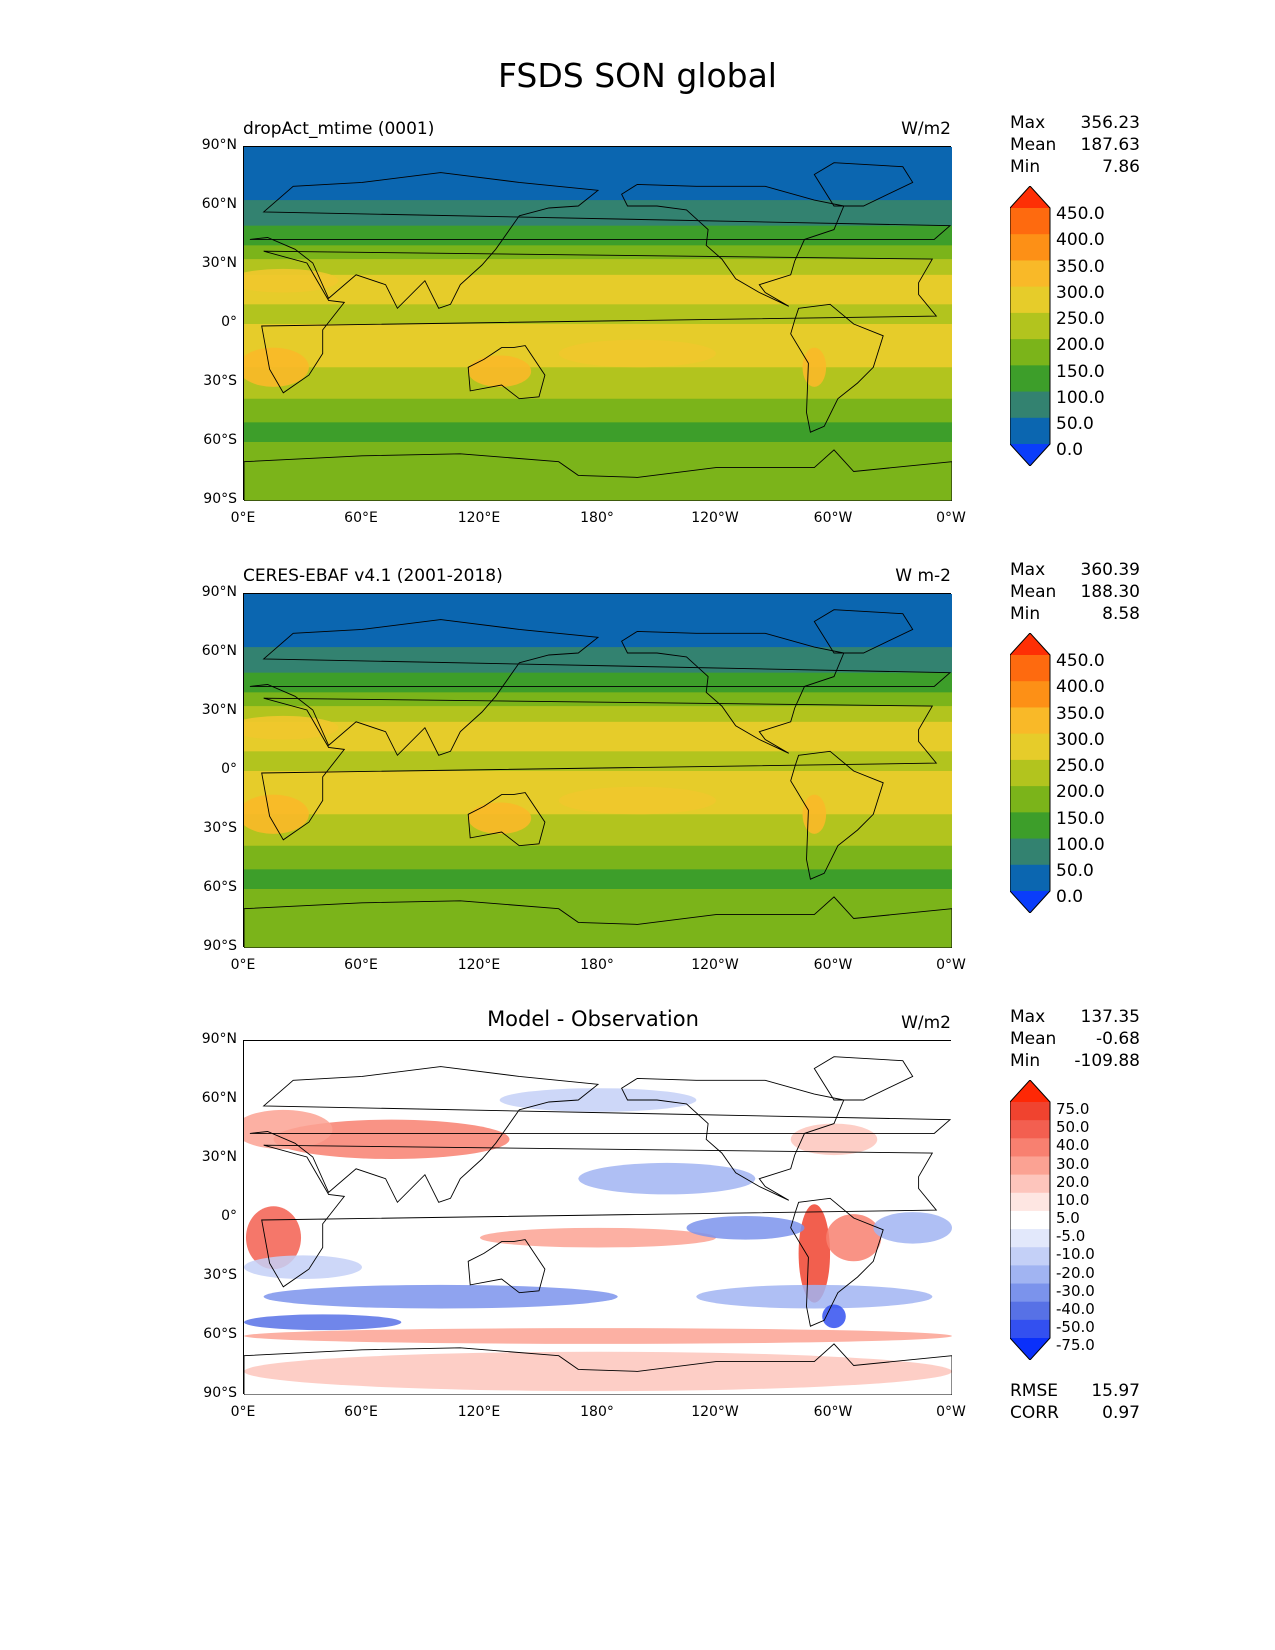  Describe the element at coordinates (1107, 1061) in the screenshot. I see `stat-value: -109.88` at that location.